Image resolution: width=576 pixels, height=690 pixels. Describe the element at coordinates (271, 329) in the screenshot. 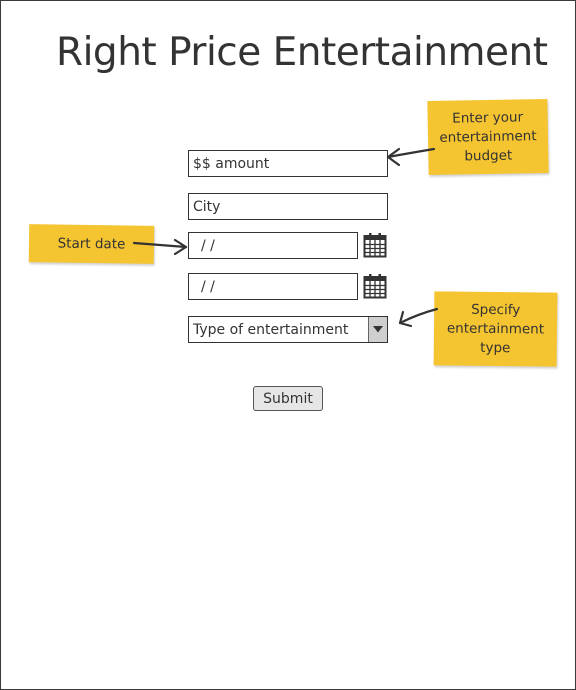

I see `entertainment-type-value: Type of entertainment` at that location.